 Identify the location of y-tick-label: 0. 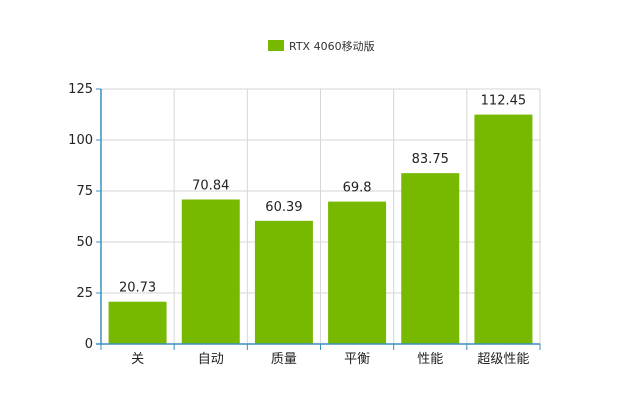
(89, 344).